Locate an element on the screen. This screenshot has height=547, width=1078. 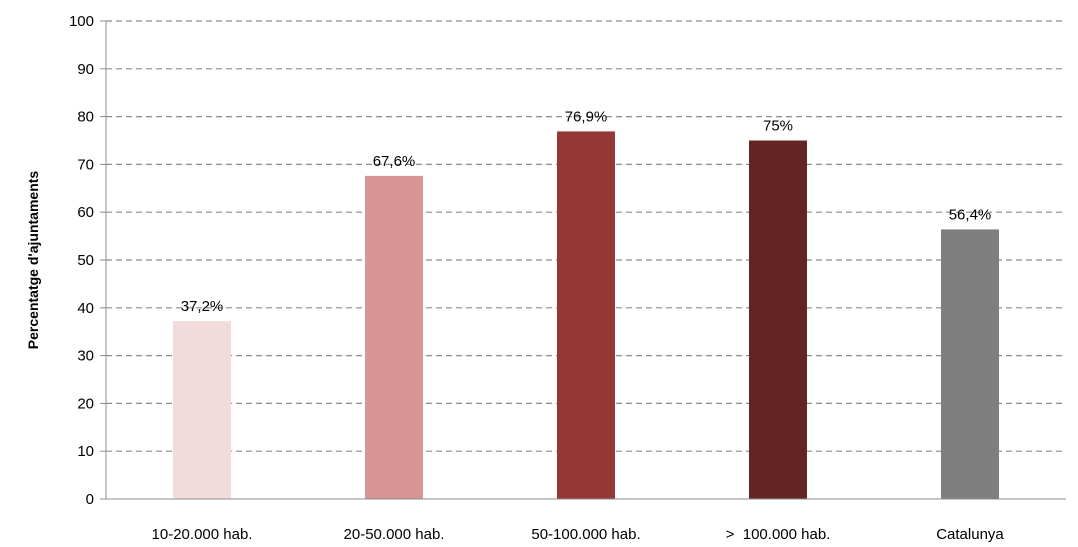
data-label: 56,4% is located at coordinates (970, 214).